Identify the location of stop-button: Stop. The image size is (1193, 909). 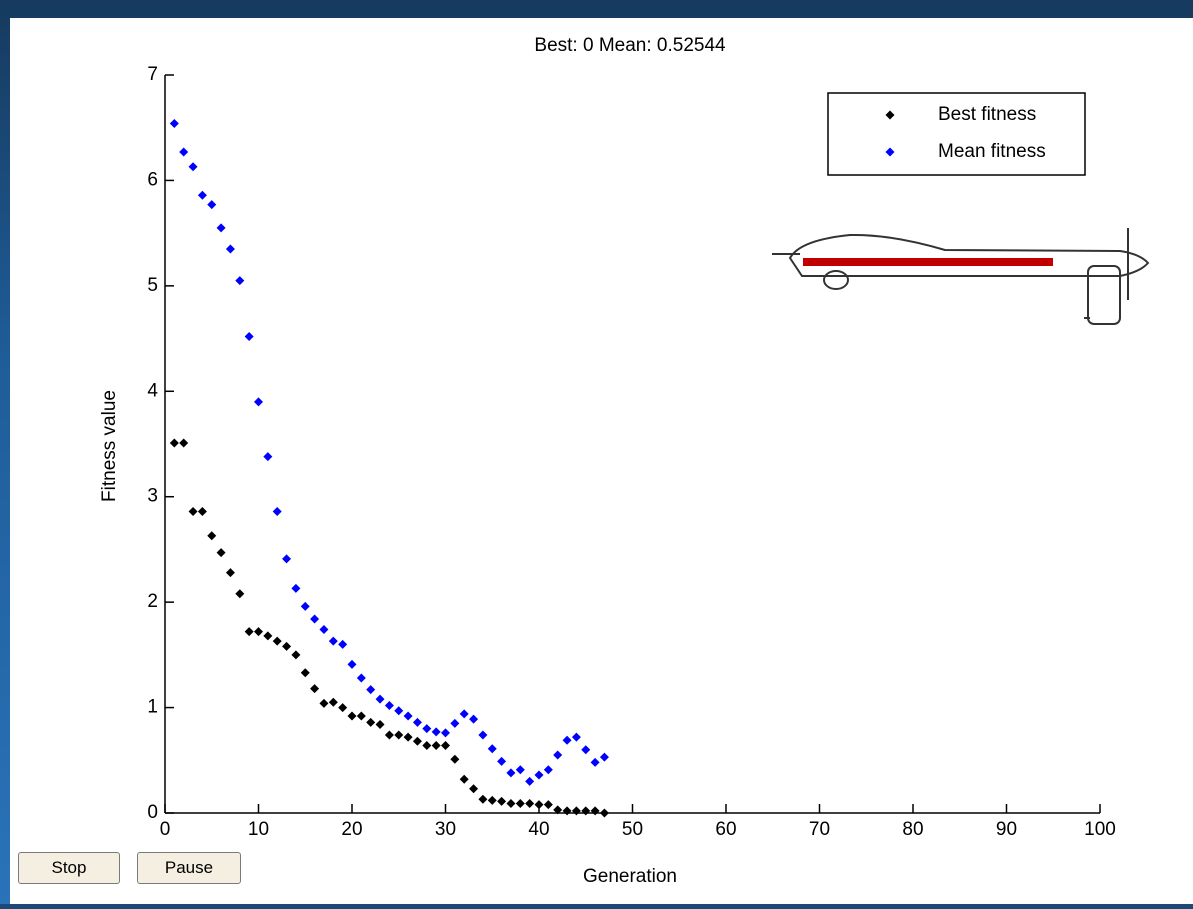
(69, 868).